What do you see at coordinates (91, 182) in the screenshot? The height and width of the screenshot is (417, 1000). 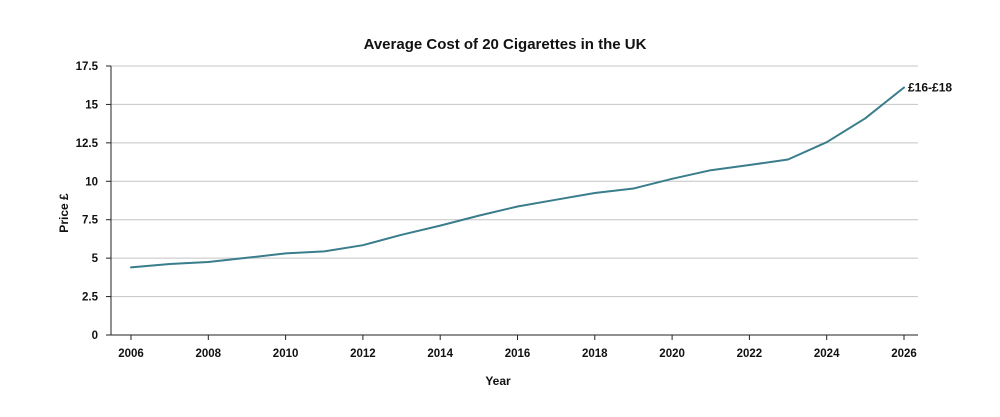 I see `y-tick-label: 10` at bounding box center [91, 182].